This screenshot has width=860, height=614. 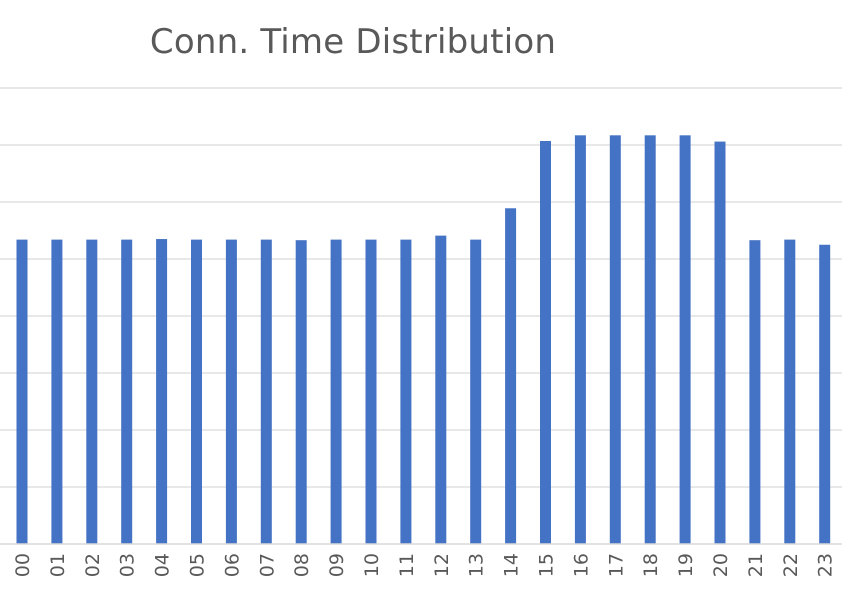 I want to click on x-tick-label-12: 12, so click(x=442, y=565).